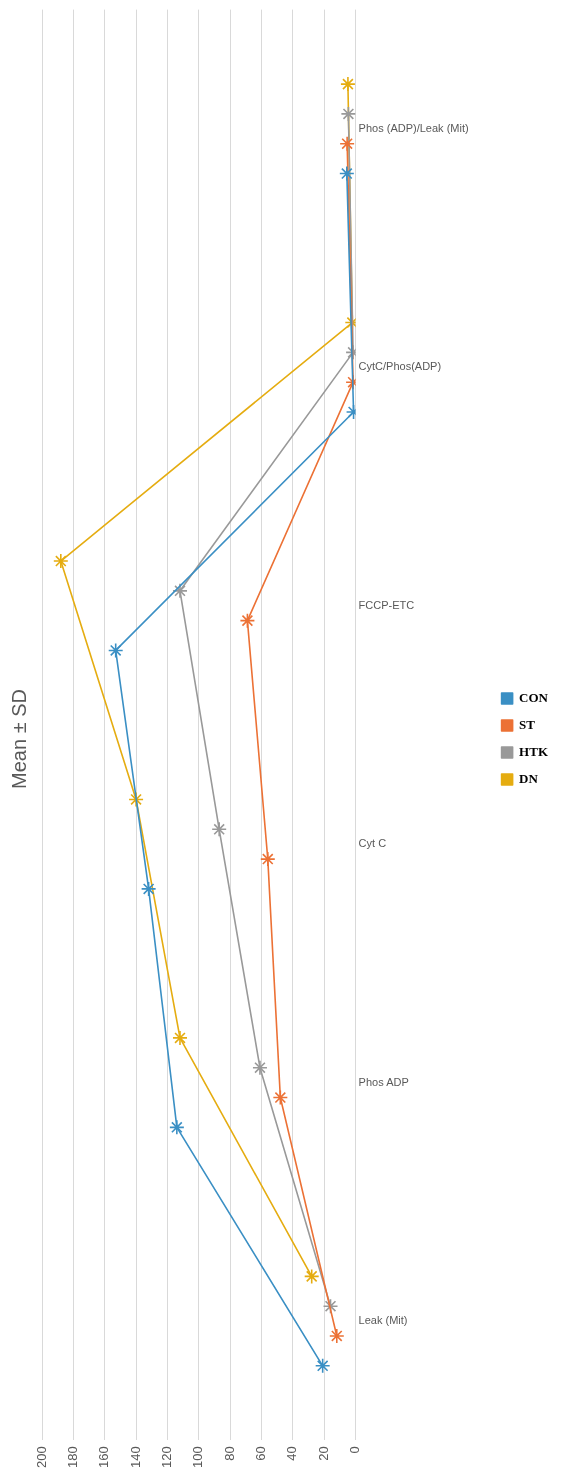 This screenshot has height=1480, width=562. Describe the element at coordinates (229, 1453) in the screenshot. I see `x-tick-label: 80` at that location.